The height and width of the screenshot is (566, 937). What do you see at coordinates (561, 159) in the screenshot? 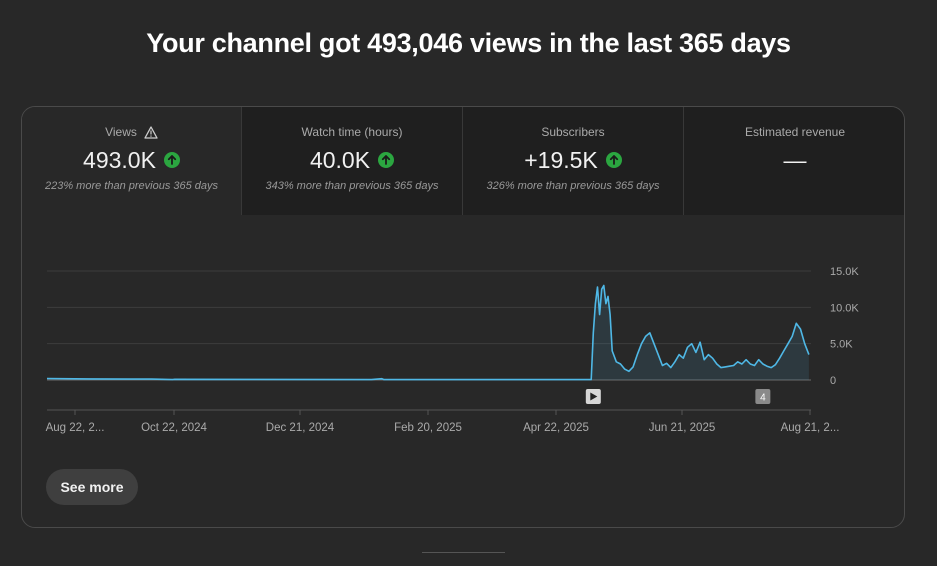
I see `metric-value-text: +19.5K` at bounding box center [561, 159].